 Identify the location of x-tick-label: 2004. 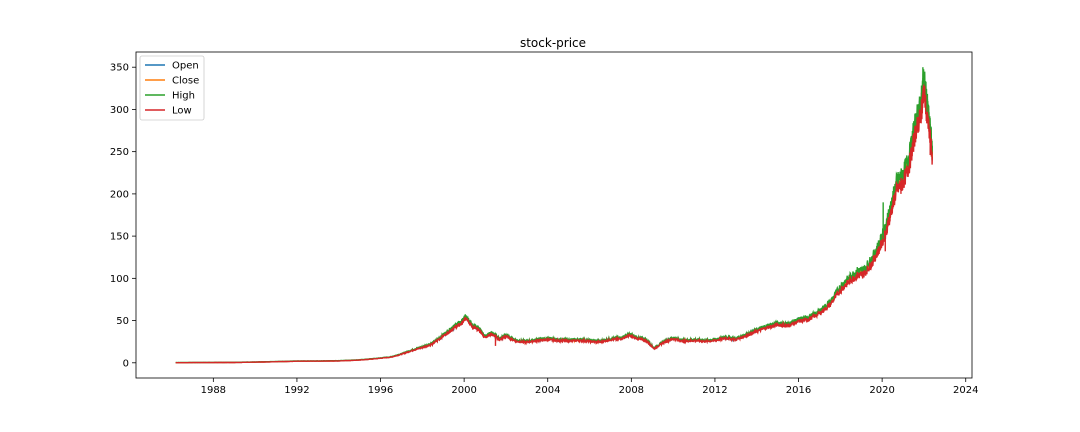
(547, 390).